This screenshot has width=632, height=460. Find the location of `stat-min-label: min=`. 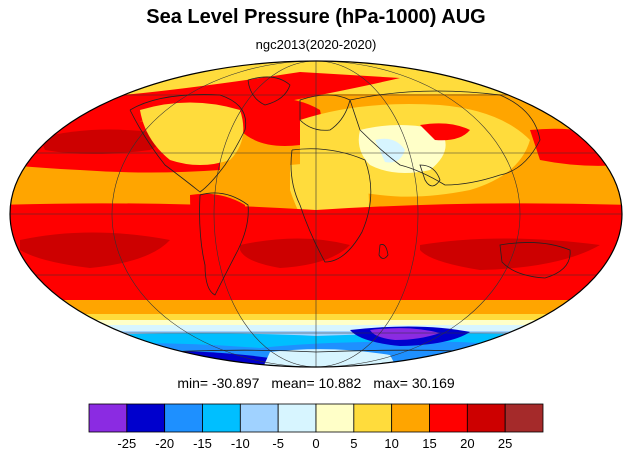

stat-min-label: min= is located at coordinates (193, 383).